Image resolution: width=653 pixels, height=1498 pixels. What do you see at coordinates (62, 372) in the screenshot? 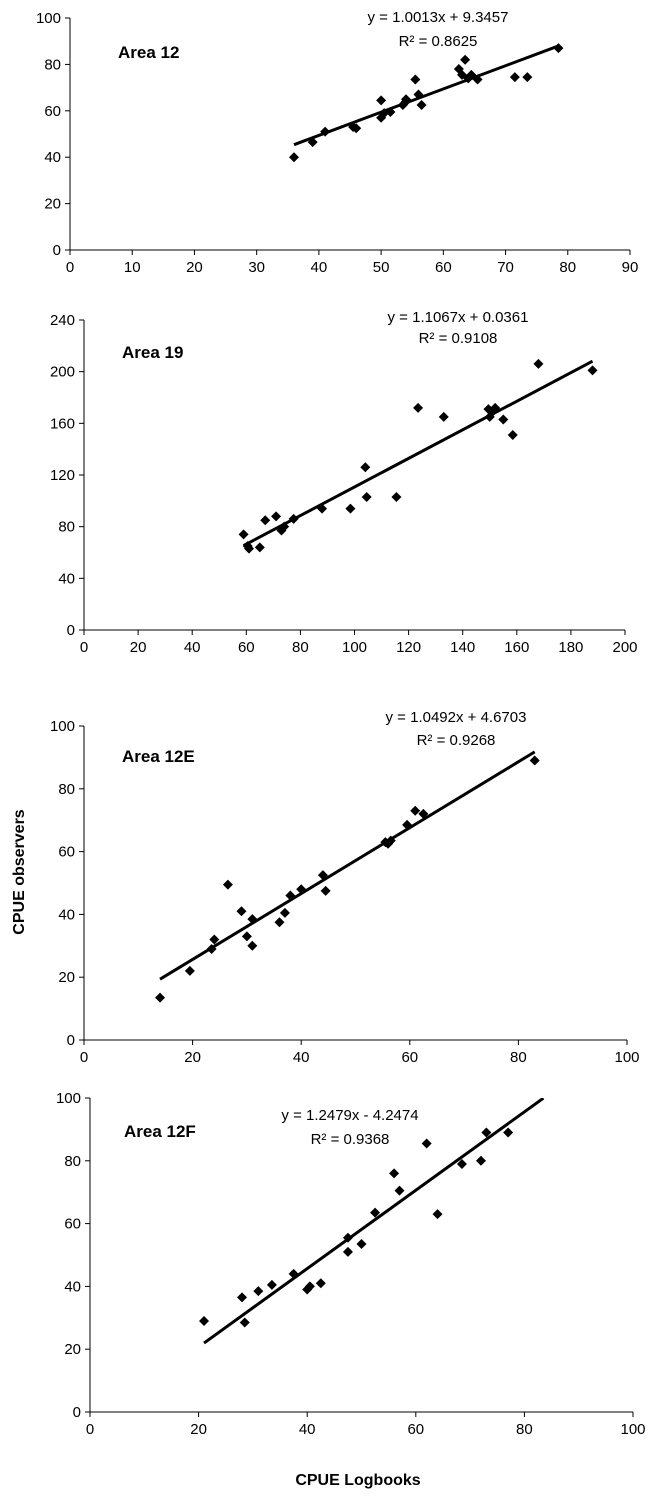
I see `y-tick-label: 200` at bounding box center [62, 372].